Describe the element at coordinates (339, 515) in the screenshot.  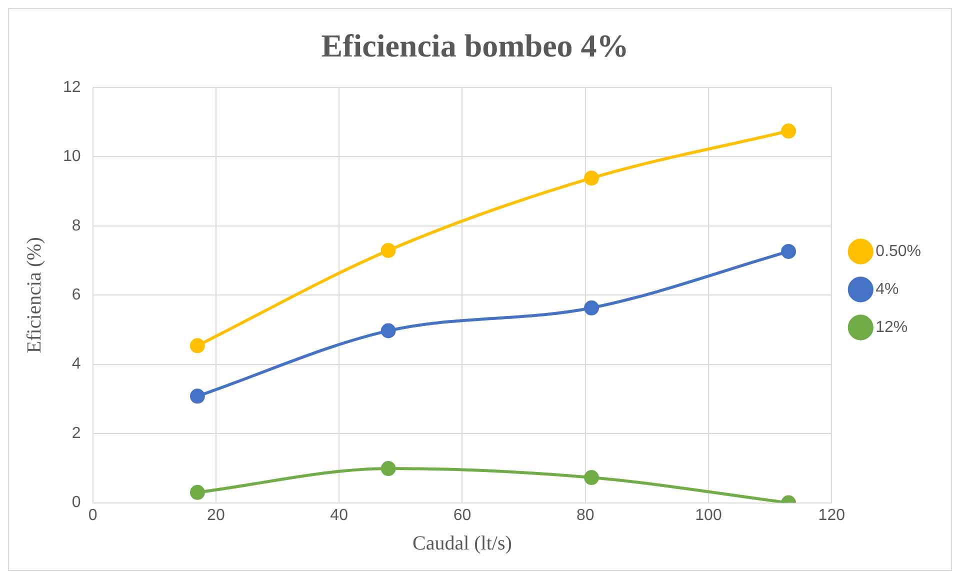
I see `x-tick-label: 40` at that location.